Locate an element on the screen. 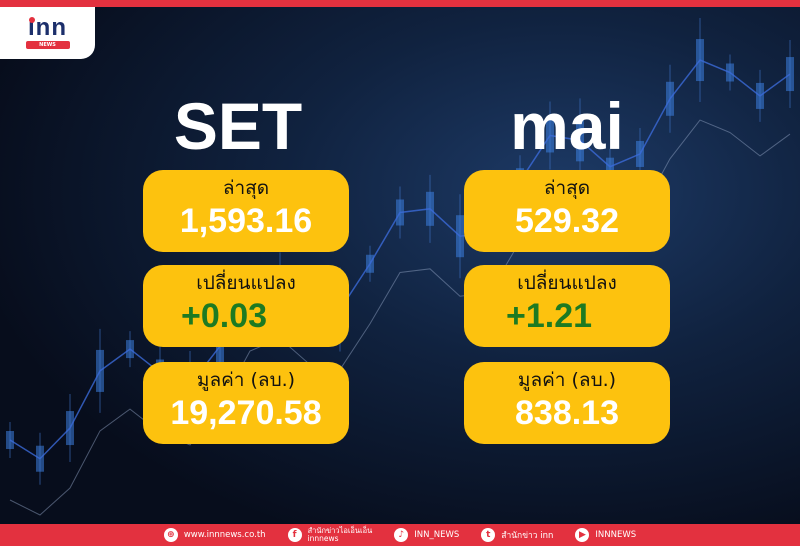 This screenshot has height=546, width=800. tiktok-icon: ♪ is located at coordinates (401, 535).